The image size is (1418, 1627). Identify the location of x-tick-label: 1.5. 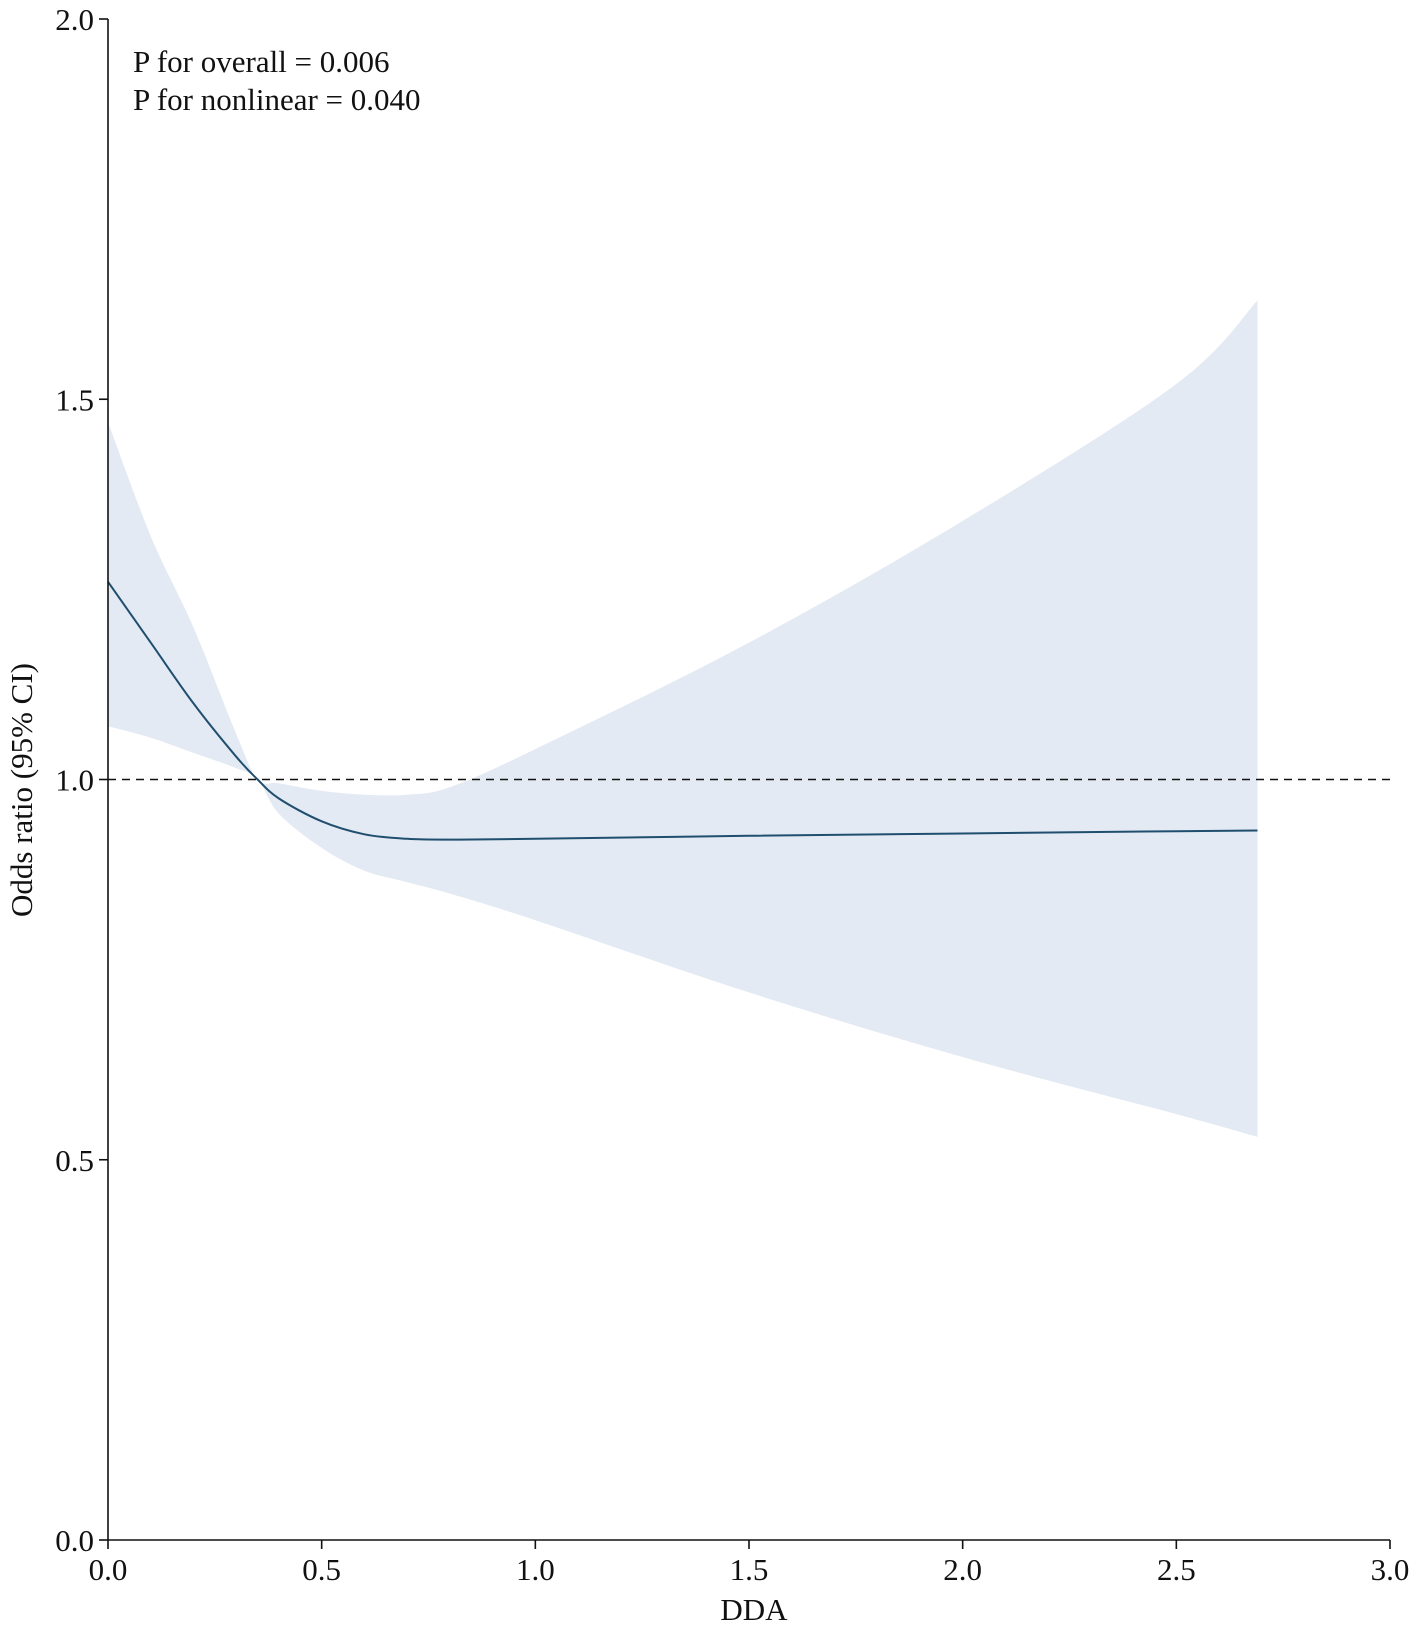
(749, 1569).